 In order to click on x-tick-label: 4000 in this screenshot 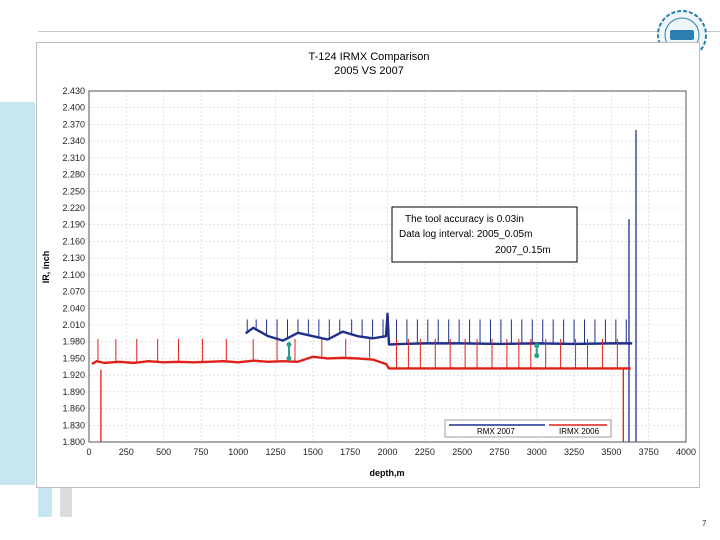, I will do `click(686, 452)`.